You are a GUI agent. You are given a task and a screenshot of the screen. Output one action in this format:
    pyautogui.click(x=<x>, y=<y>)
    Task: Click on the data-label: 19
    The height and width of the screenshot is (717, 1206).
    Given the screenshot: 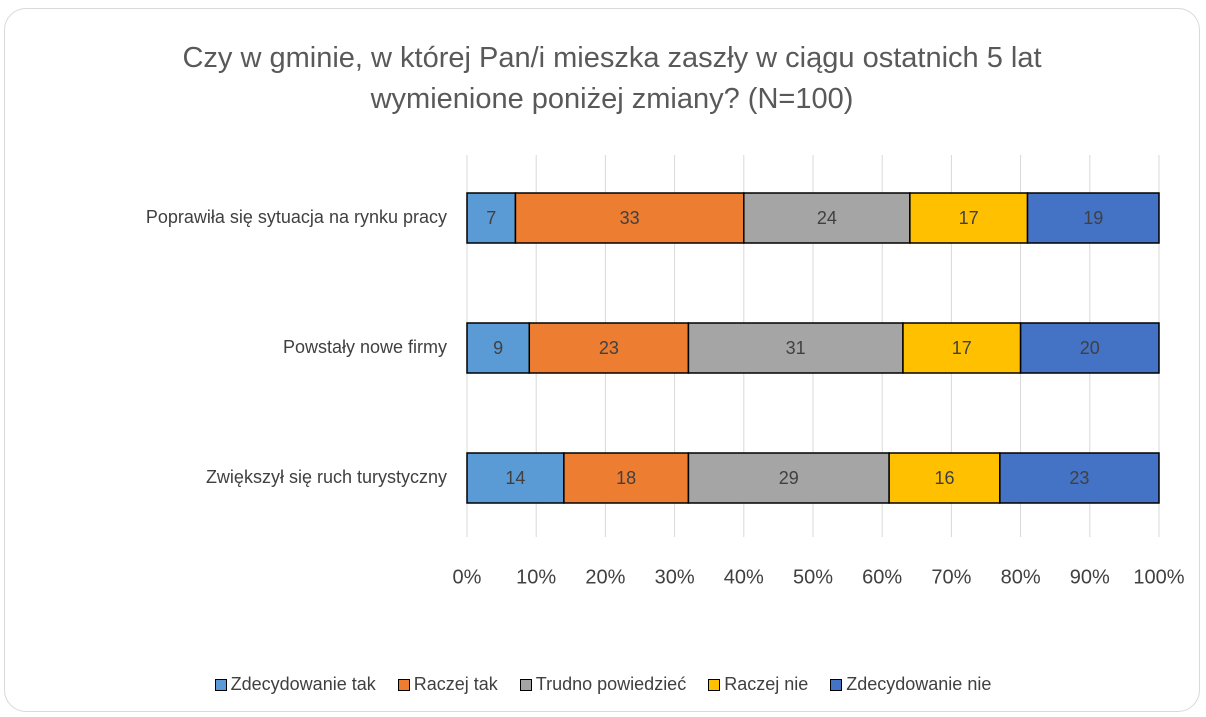 What is the action you would take?
    pyautogui.click(x=1093, y=218)
    